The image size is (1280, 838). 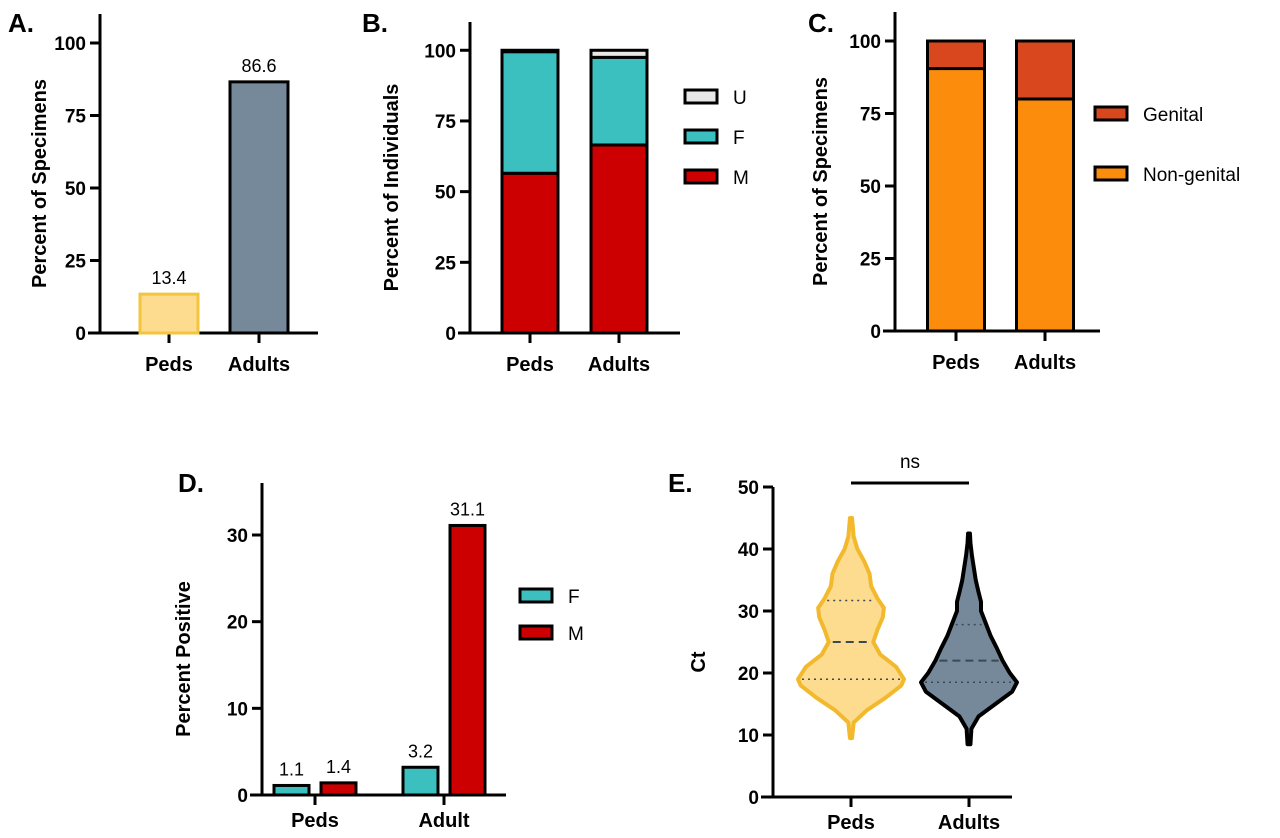 What do you see at coordinates (21, 23) in the screenshot?
I see `panel-label: A.` at bounding box center [21, 23].